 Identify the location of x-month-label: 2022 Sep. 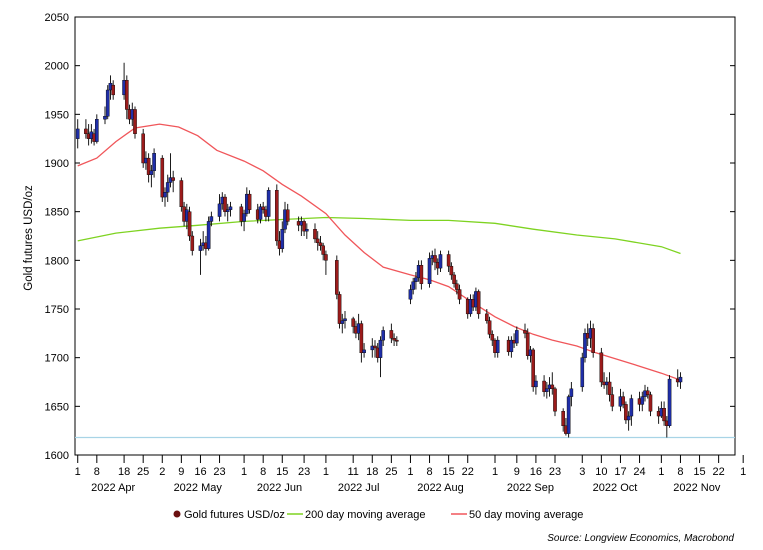
(530, 488).